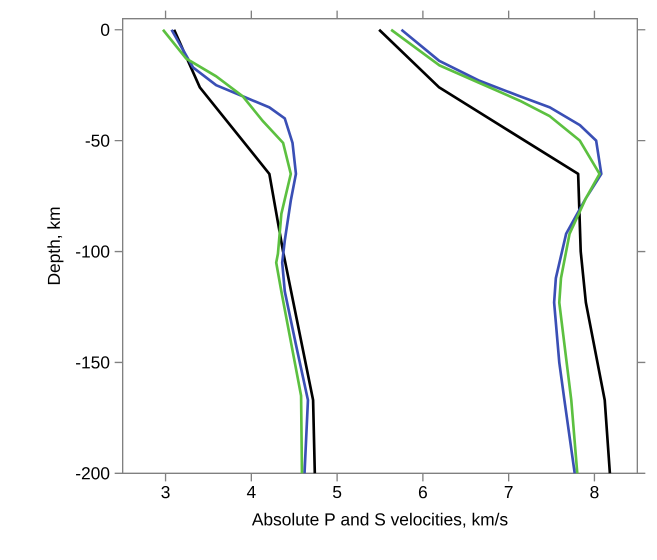  I want to click on x-tick-label: 7, so click(508, 492).